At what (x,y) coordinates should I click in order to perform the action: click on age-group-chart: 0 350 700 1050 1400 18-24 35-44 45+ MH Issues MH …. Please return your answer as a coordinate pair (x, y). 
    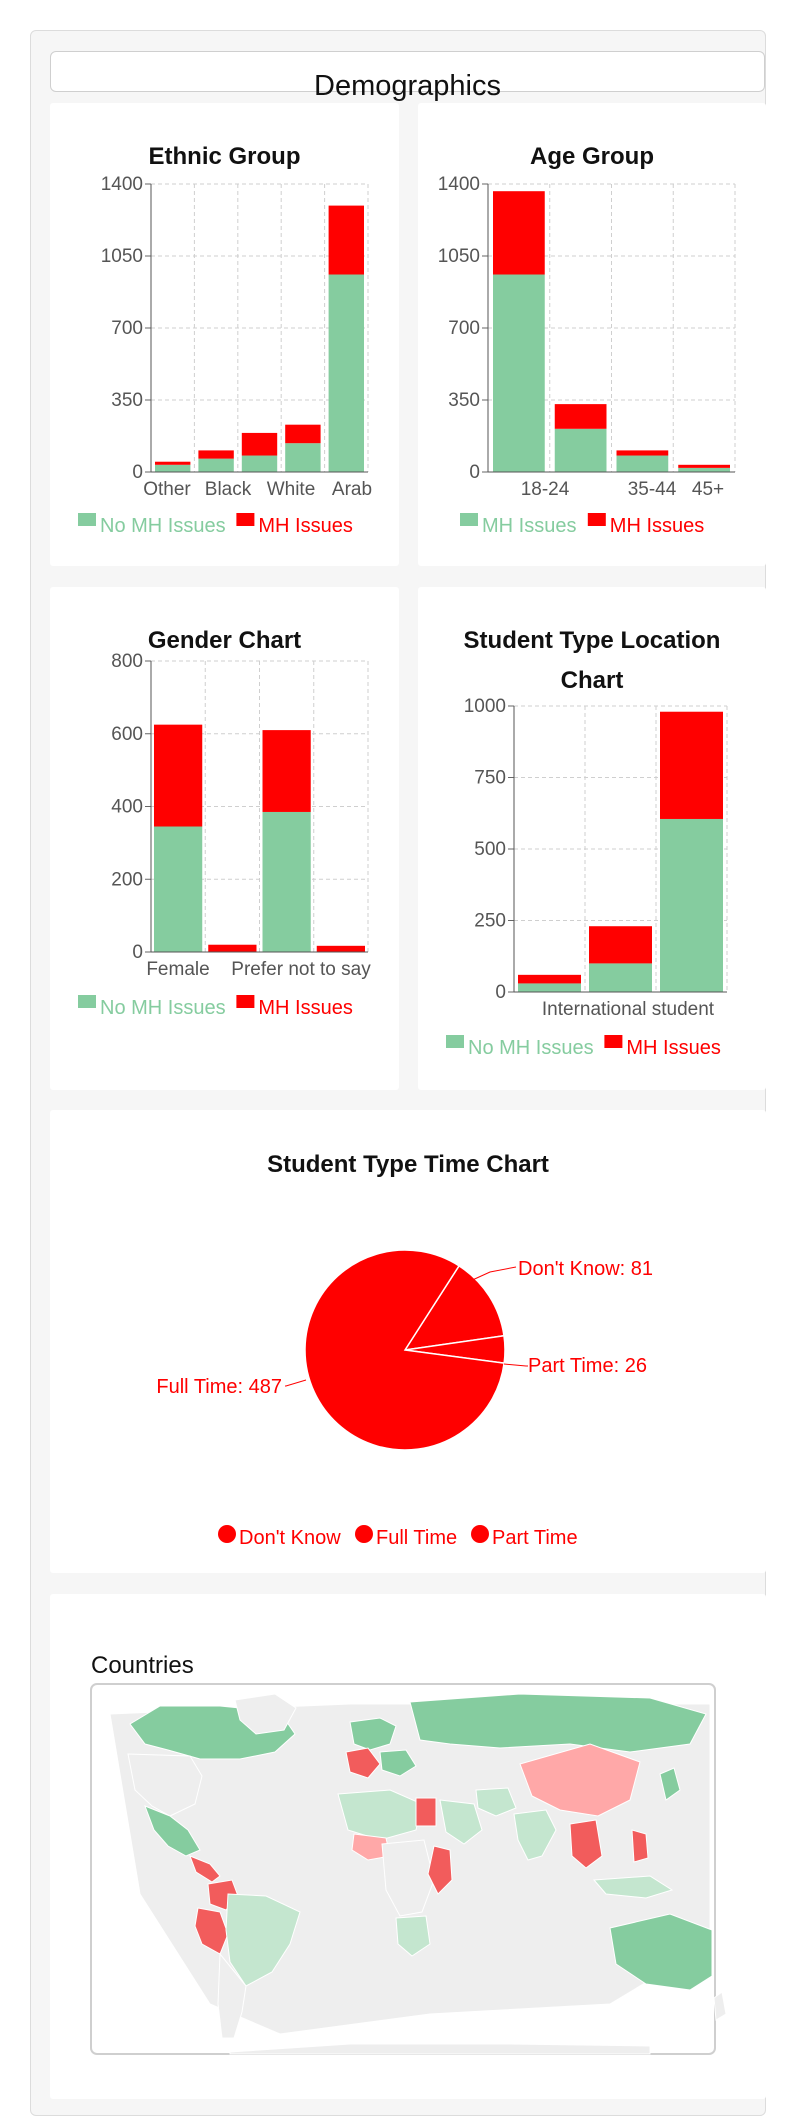
    Looking at the image, I should click on (587, 355).